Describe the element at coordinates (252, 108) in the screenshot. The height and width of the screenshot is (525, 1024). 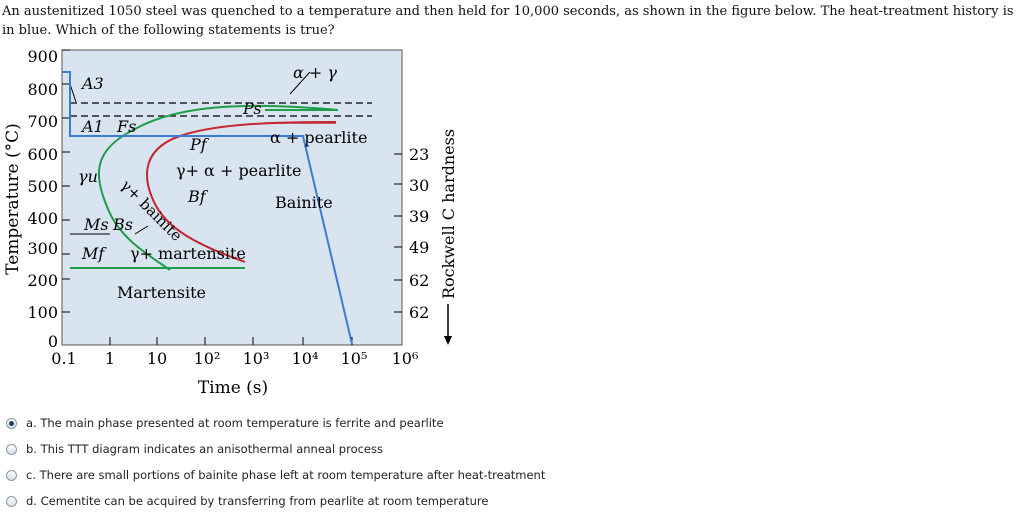
I see `label-ps: Ps` at that location.